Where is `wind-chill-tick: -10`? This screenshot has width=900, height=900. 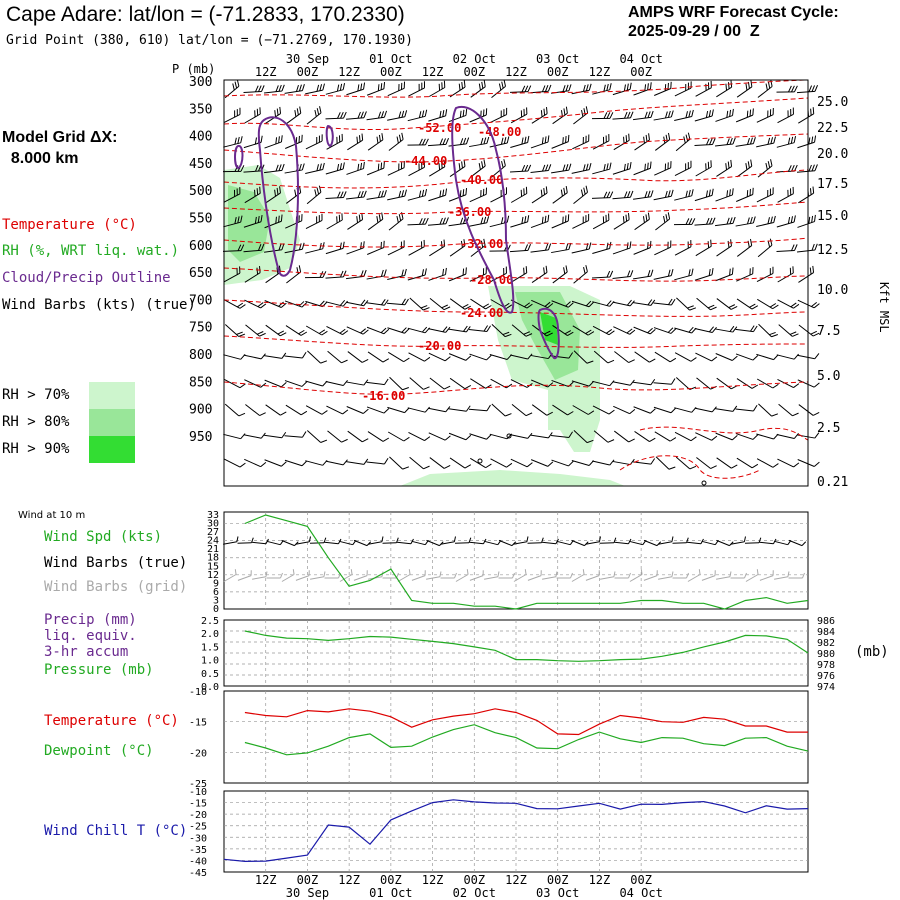 wind-chill-tick: -10 is located at coordinates (198, 792).